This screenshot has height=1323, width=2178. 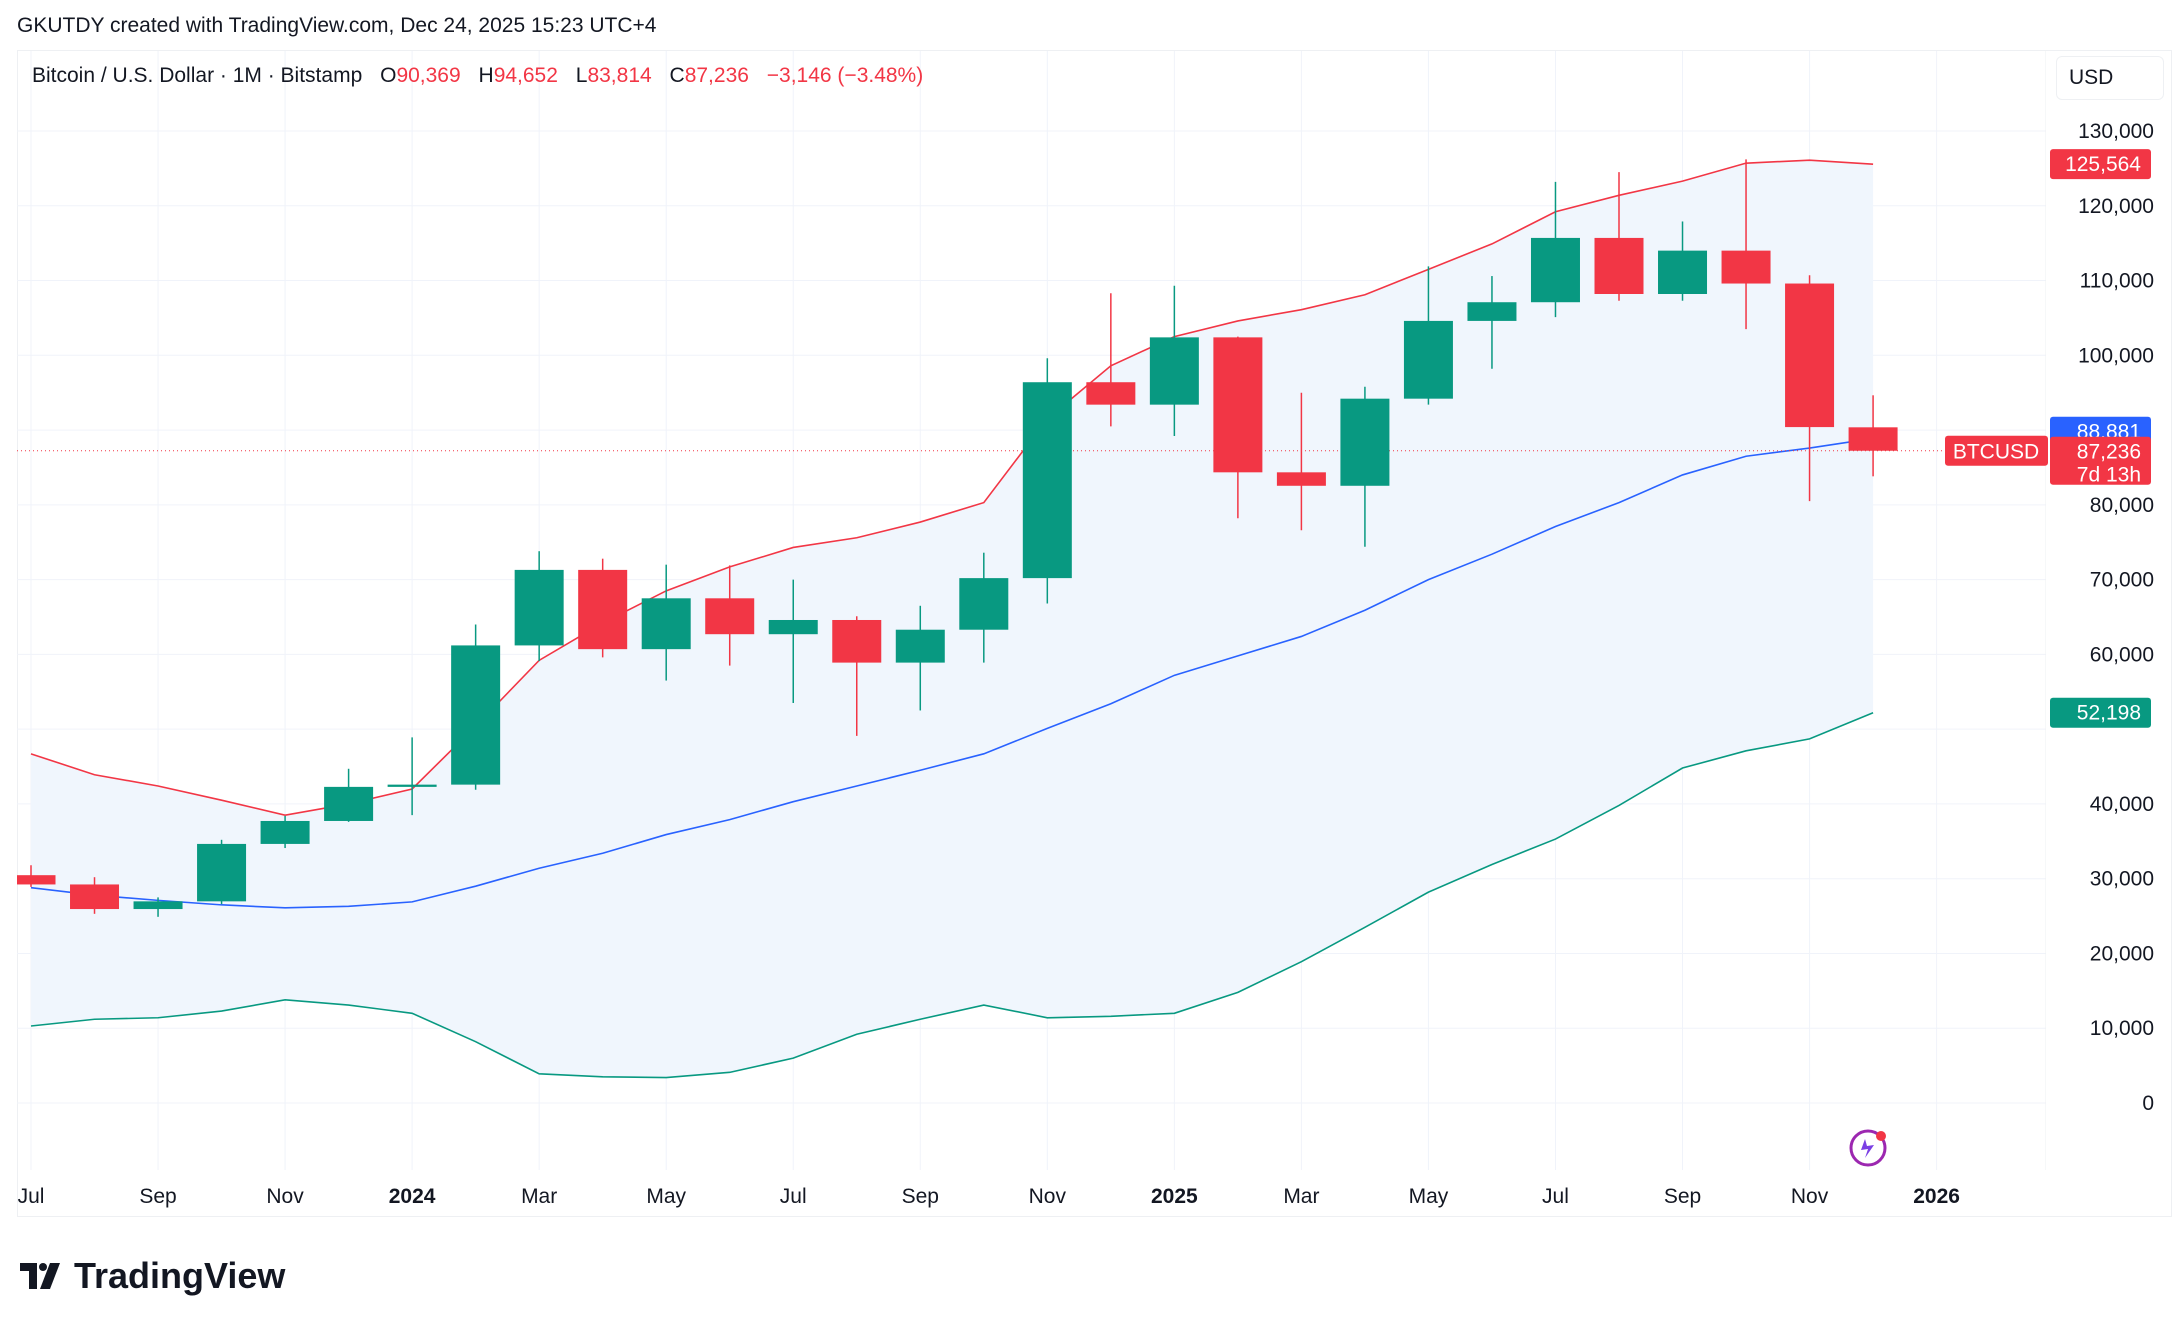 I want to click on price-tick-label: 70,000, so click(x=2122, y=580).